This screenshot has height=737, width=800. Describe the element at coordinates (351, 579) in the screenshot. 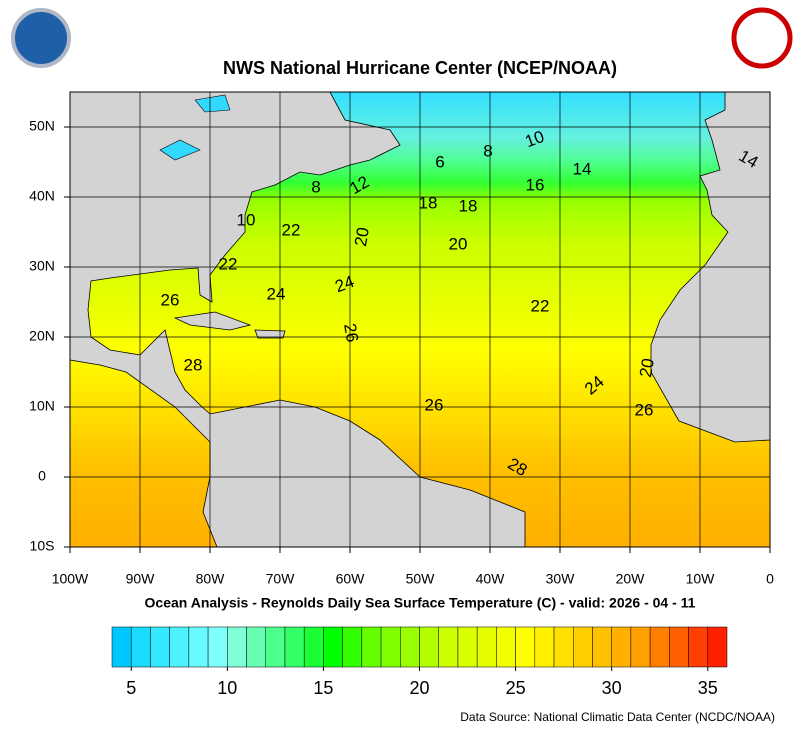

I see `lon-tick-label: 60W` at that location.